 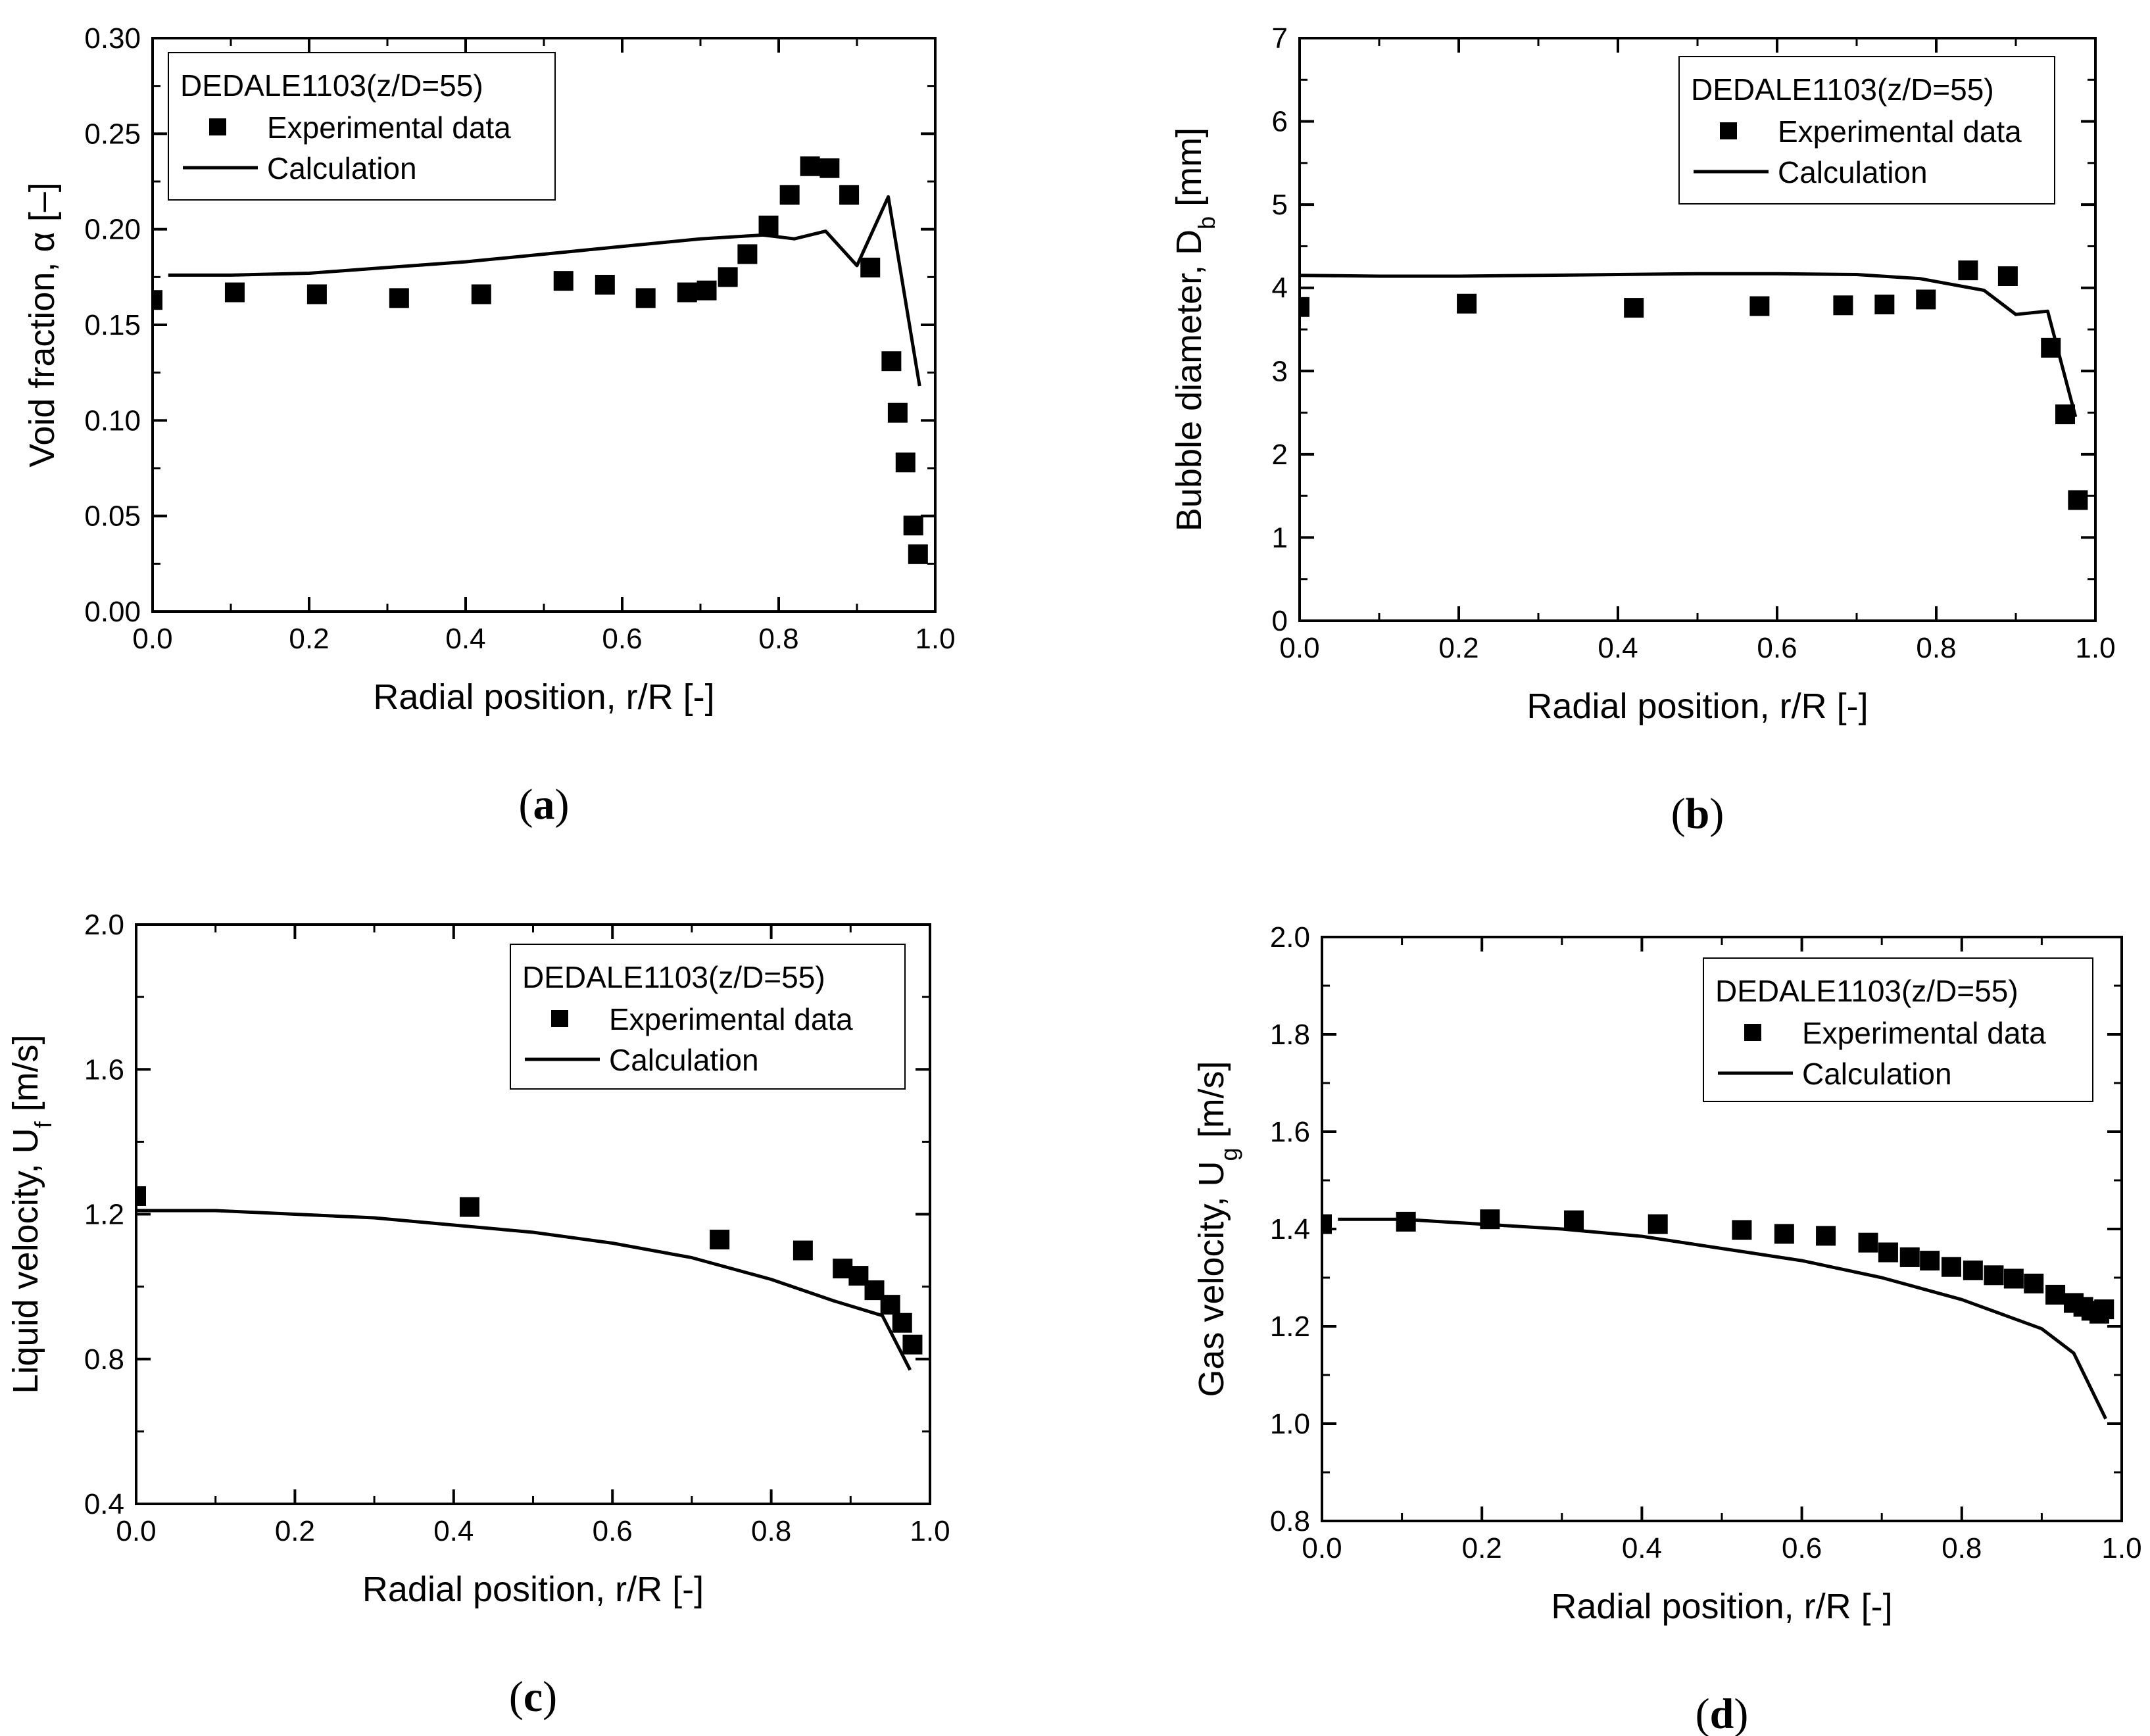 I want to click on y-tick-label: 0.4, so click(x=104, y=1504).